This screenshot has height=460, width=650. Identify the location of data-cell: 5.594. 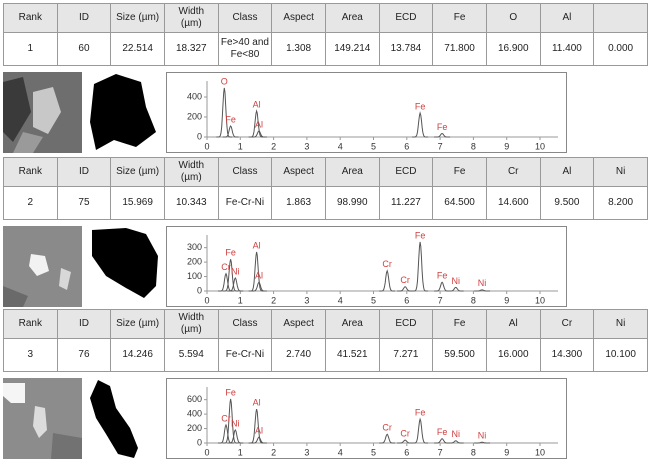
(191, 355).